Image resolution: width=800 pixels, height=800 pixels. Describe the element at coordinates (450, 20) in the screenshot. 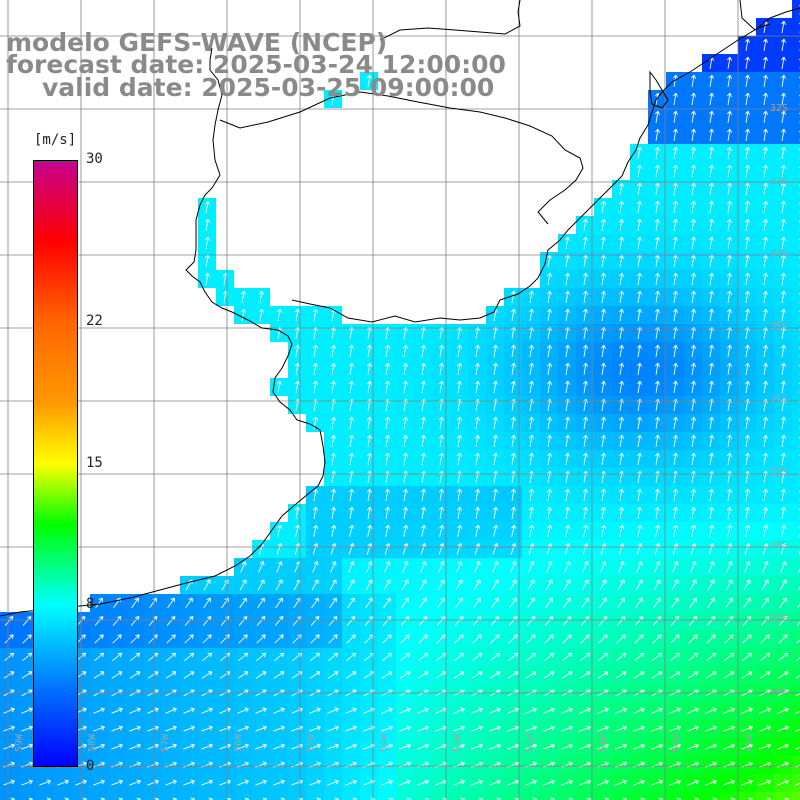

I see `coastline-path` at that location.